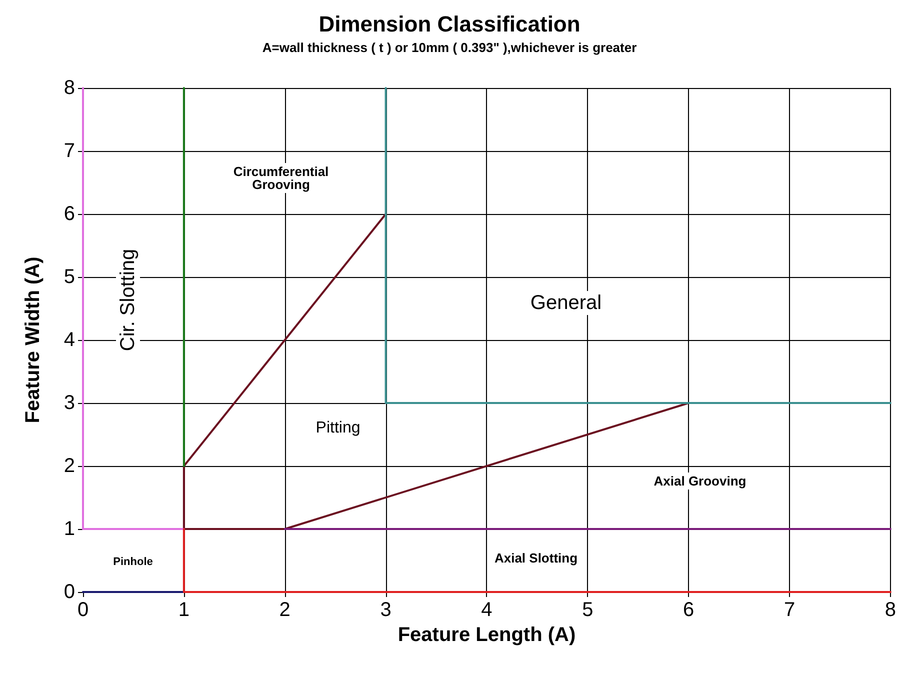  Describe the element at coordinates (69, 529) in the screenshot. I see `y-tick-label: 1` at that location.